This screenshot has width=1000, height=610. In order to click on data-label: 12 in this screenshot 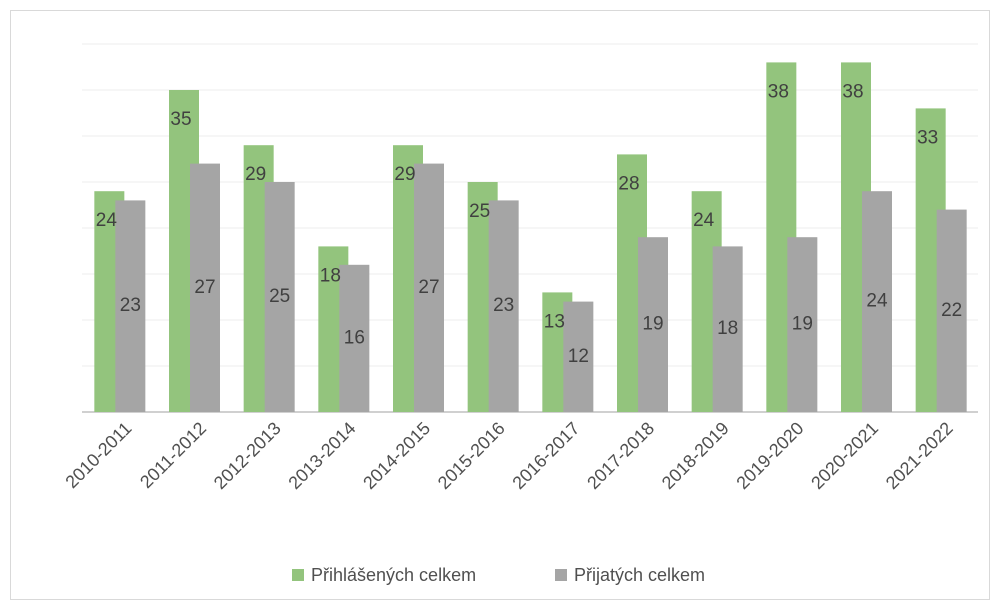, I will do `click(578, 356)`.